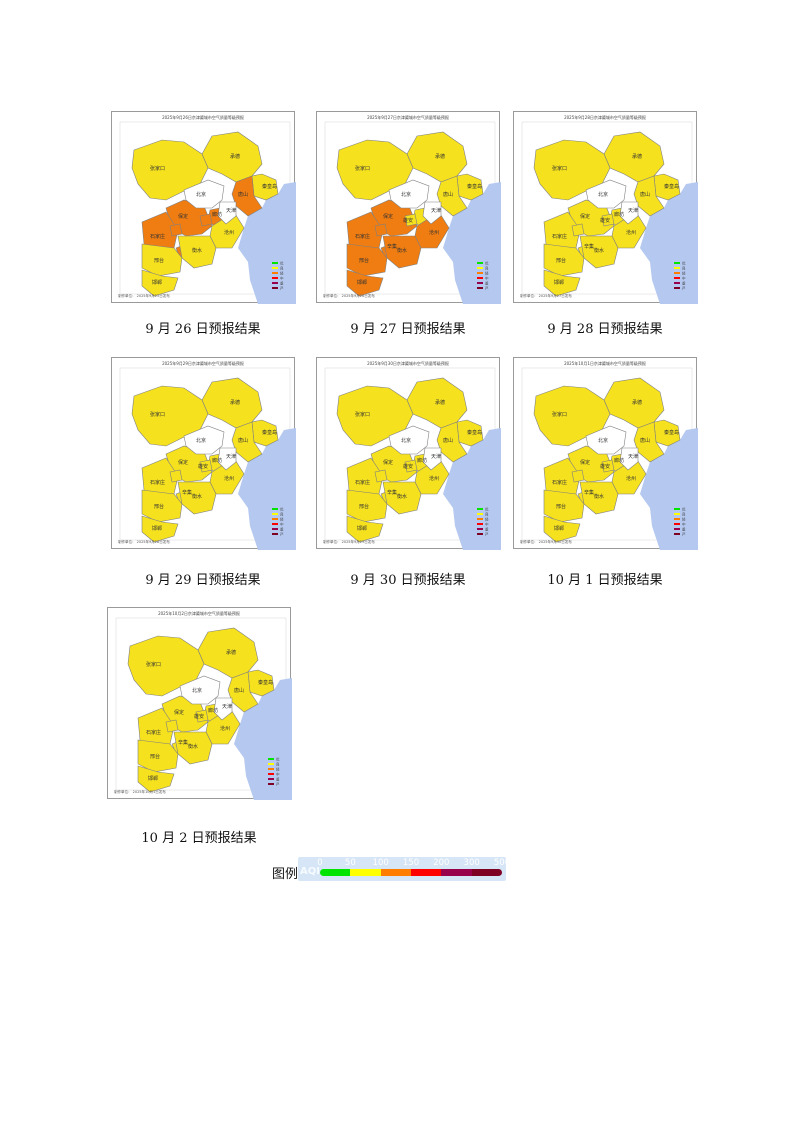 This screenshot has width=793, height=1122. Describe the element at coordinates (140, 792) in the screenshot. I see `map-footer: 制作单位： 2025年10月1日发布` at that location.